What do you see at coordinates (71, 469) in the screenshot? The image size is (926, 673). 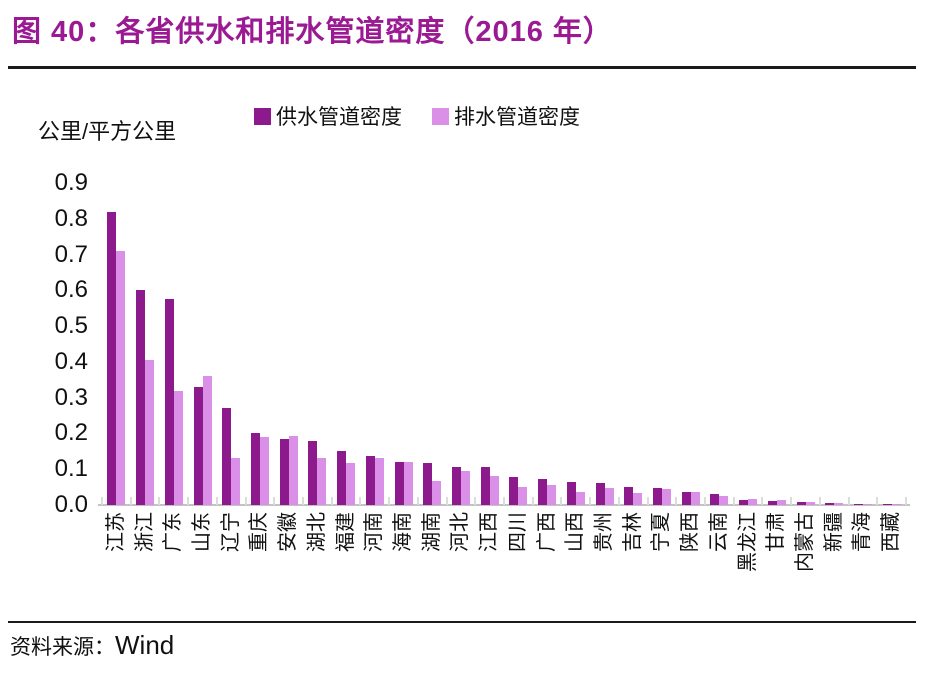 I see `y-tick-label: 0.1` at bounding box center [71, 469].